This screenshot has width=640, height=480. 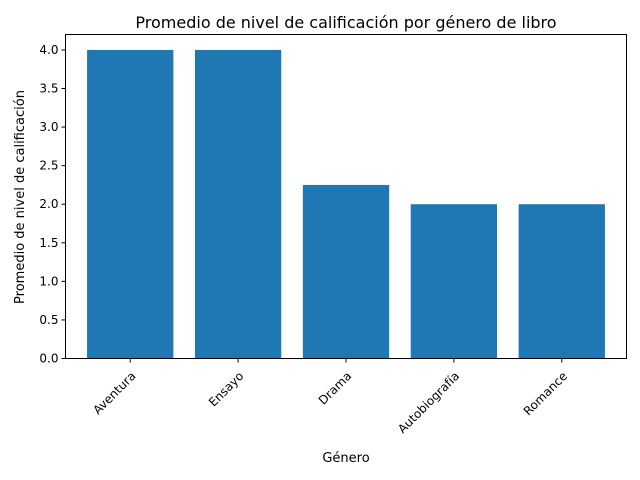 What do you see at coordinates (48, 243) in the screenshot?
I see `y-tick-label: 1.5` at bounding box center [48, 243].